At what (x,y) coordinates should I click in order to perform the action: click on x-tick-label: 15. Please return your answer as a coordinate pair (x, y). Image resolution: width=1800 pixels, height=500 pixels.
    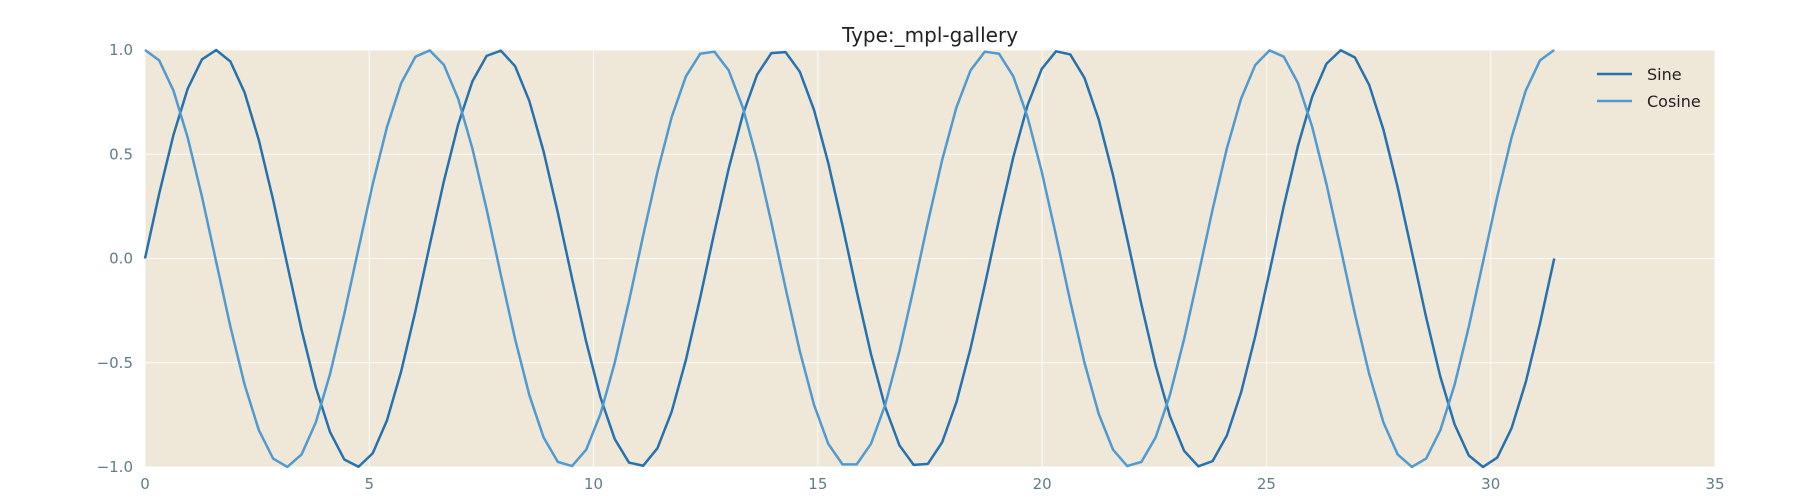
    Looking at the image, I should click on (817, 484).